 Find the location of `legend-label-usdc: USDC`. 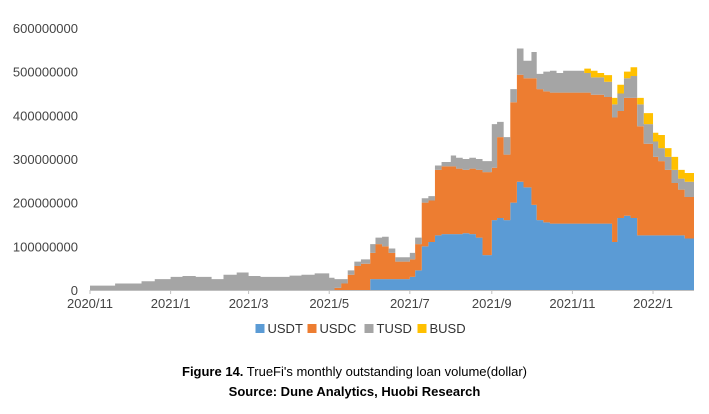

legend-label-usdc: USDC is located at coordinates (338, 328).